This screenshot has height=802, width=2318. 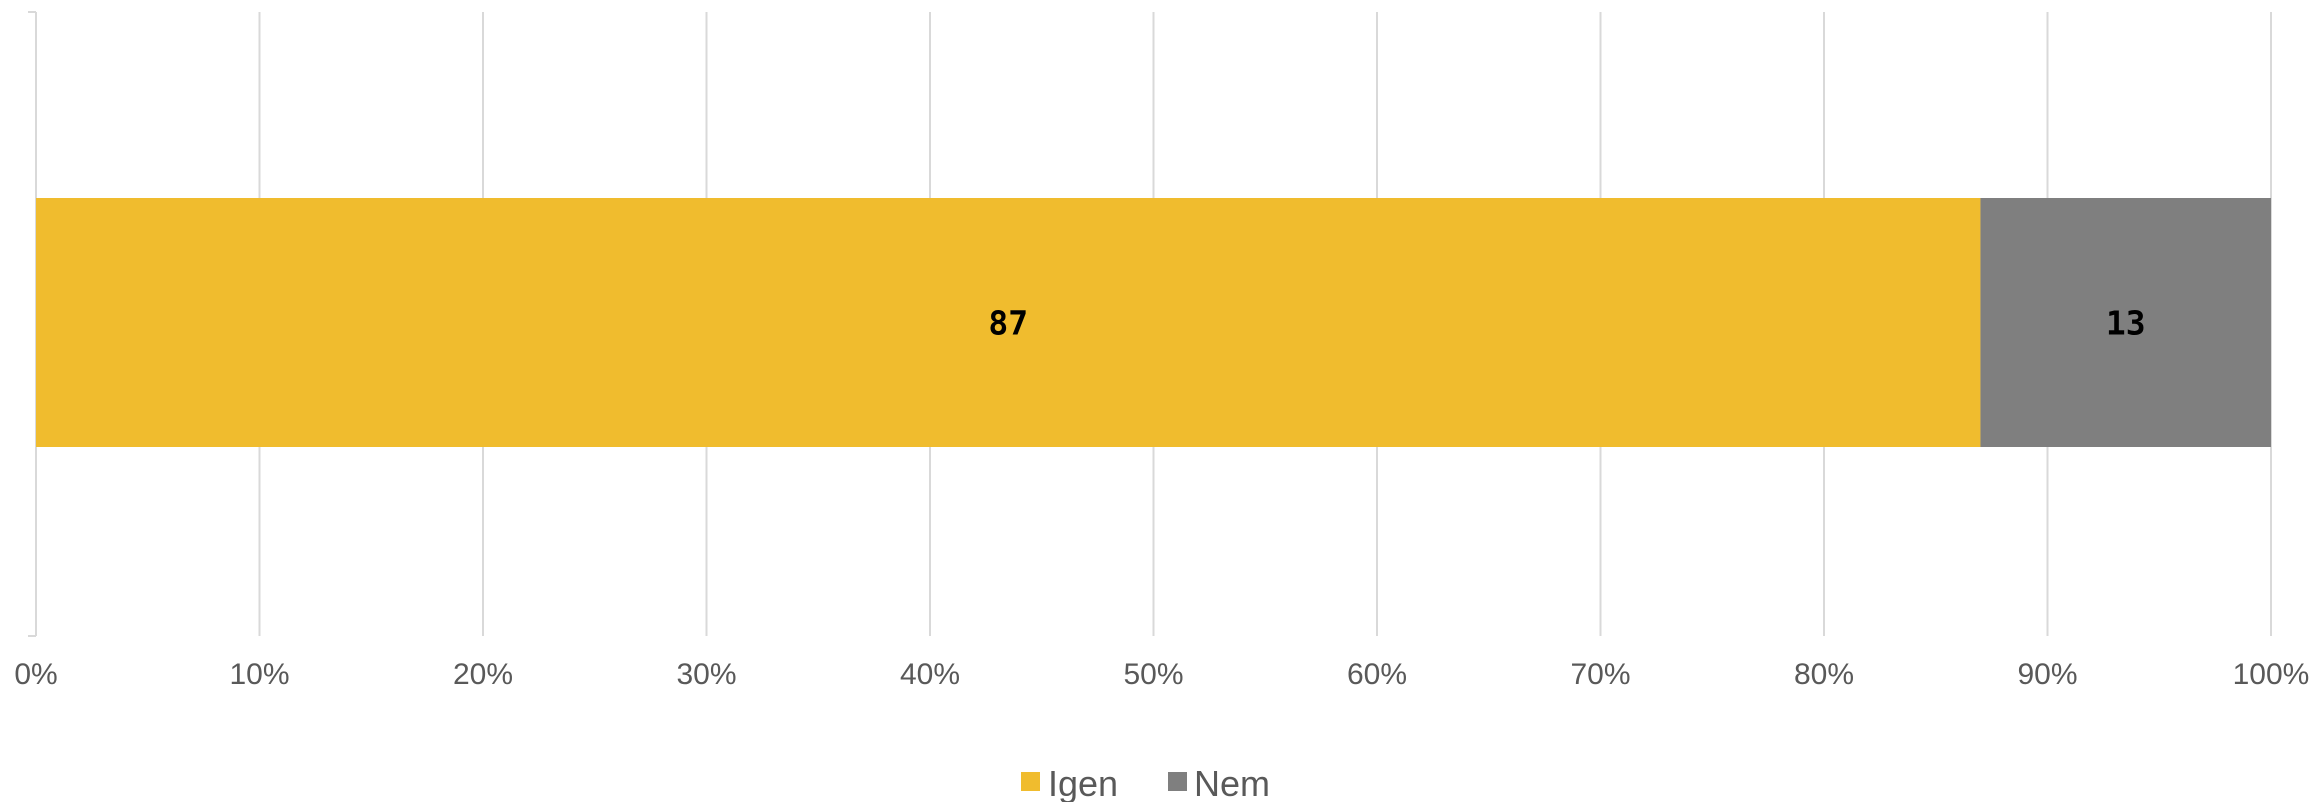 I want to click on x-tick-label: 50%, so click(x=1153, y=674).